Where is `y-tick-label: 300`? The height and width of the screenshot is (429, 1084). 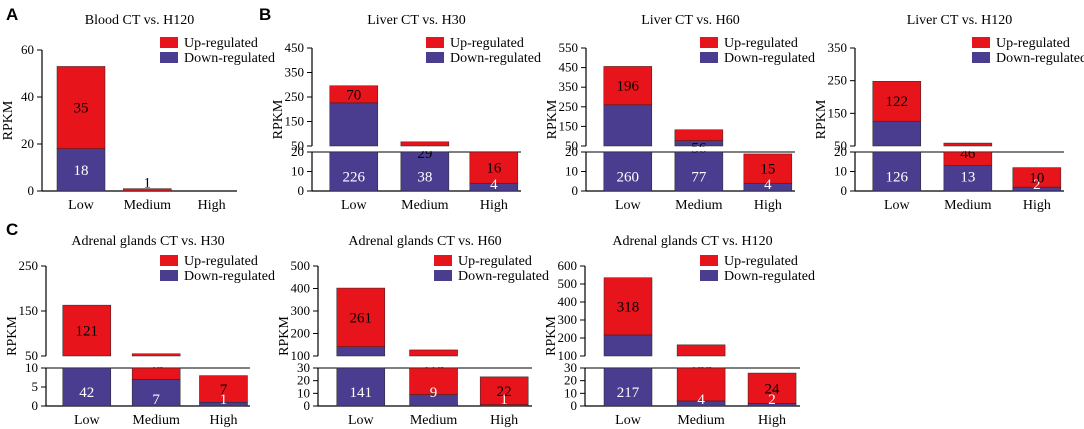 y-tick-label: 300 is located at coordinates (568, 319).